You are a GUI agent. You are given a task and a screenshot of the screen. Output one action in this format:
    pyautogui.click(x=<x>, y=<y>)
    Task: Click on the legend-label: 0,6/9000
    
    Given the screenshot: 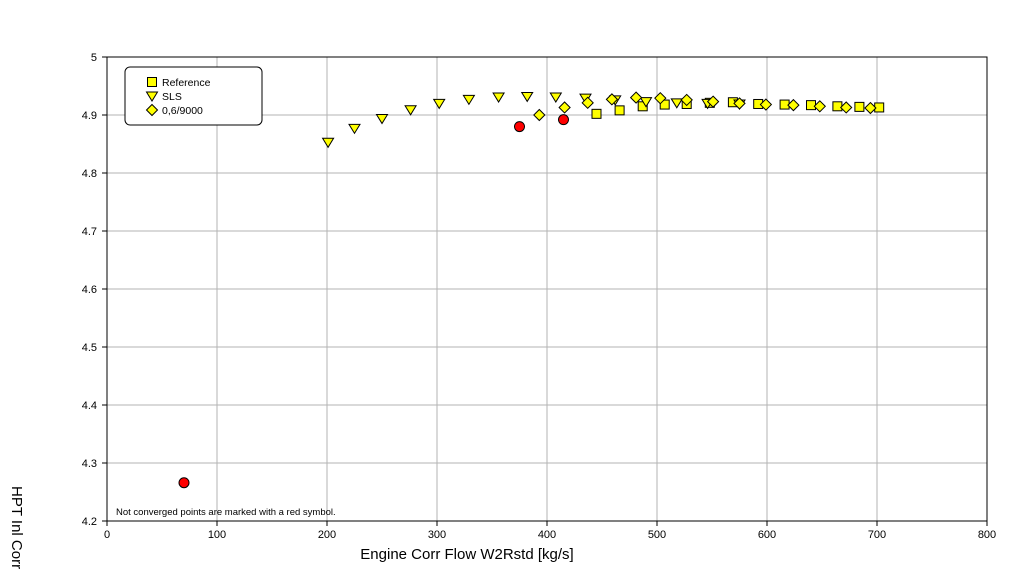 What is the action you would take?
    pyautogui.click(x=182, y=111)
    